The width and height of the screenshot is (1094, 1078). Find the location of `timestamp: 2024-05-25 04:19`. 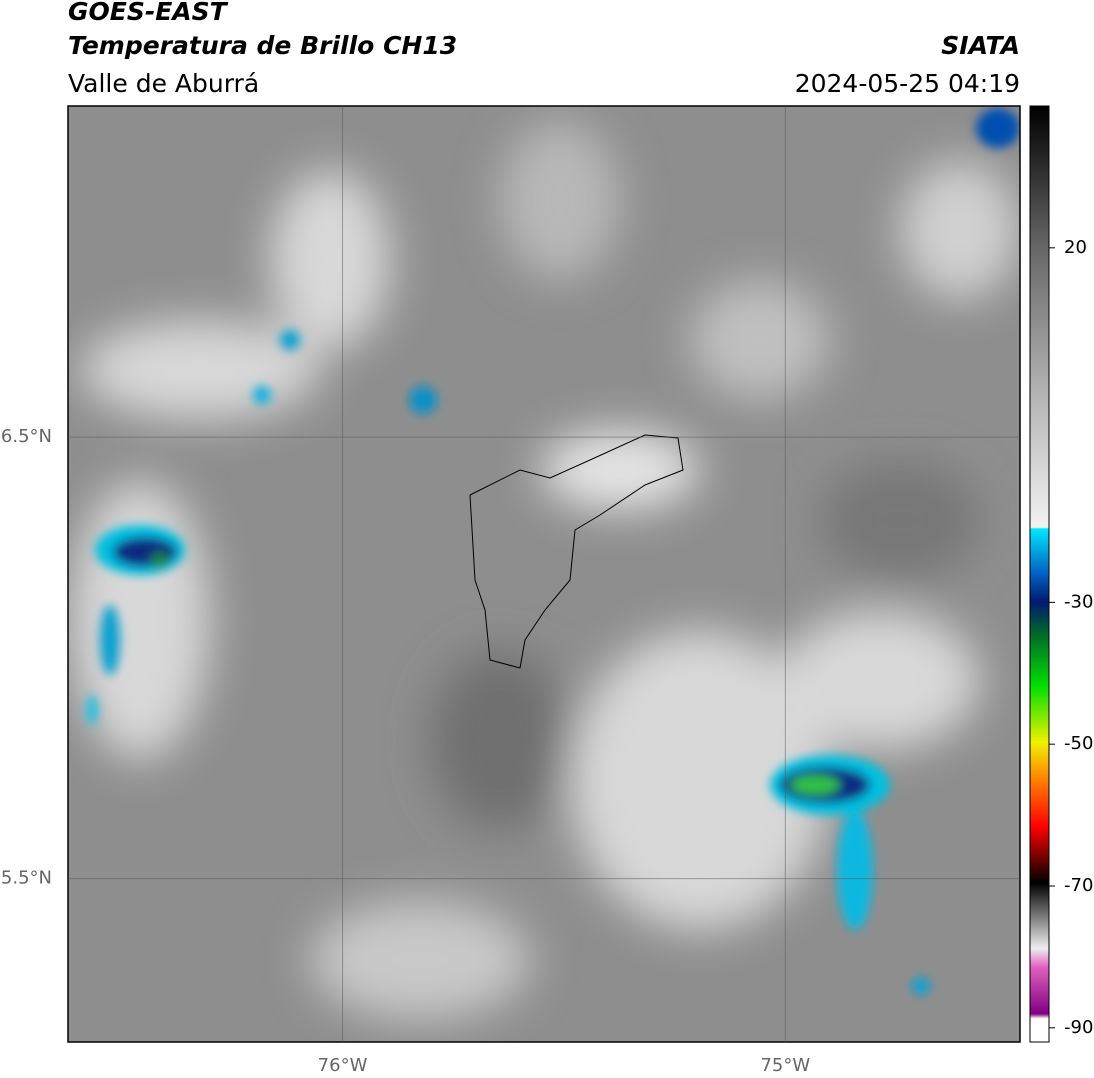

timestamp: 2024-05-25 04:19 is located at coordinates (907, 83).